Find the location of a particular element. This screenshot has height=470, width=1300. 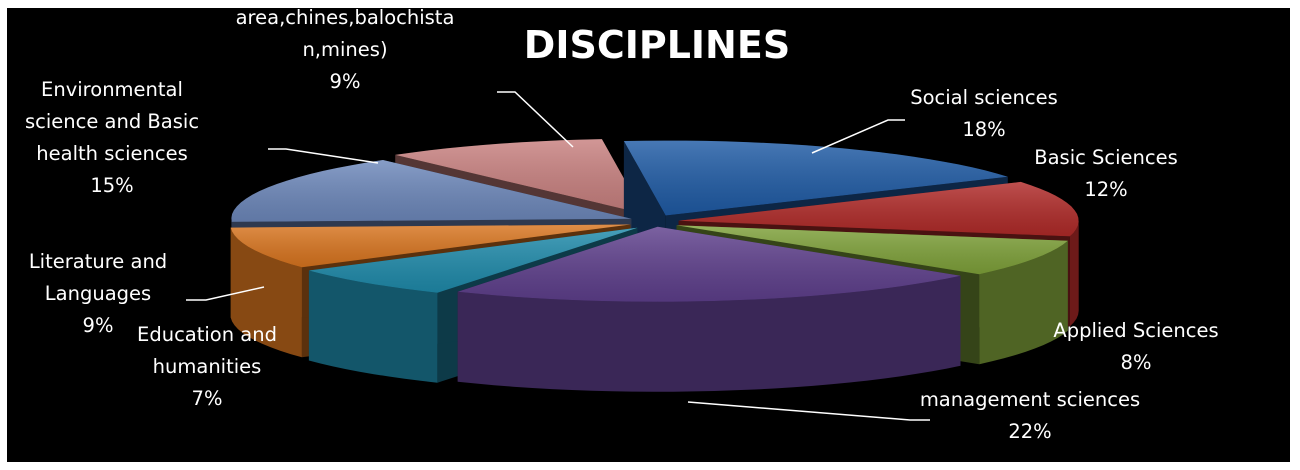

slice-name-label: management sciences is located at coordinates (1030, 399).